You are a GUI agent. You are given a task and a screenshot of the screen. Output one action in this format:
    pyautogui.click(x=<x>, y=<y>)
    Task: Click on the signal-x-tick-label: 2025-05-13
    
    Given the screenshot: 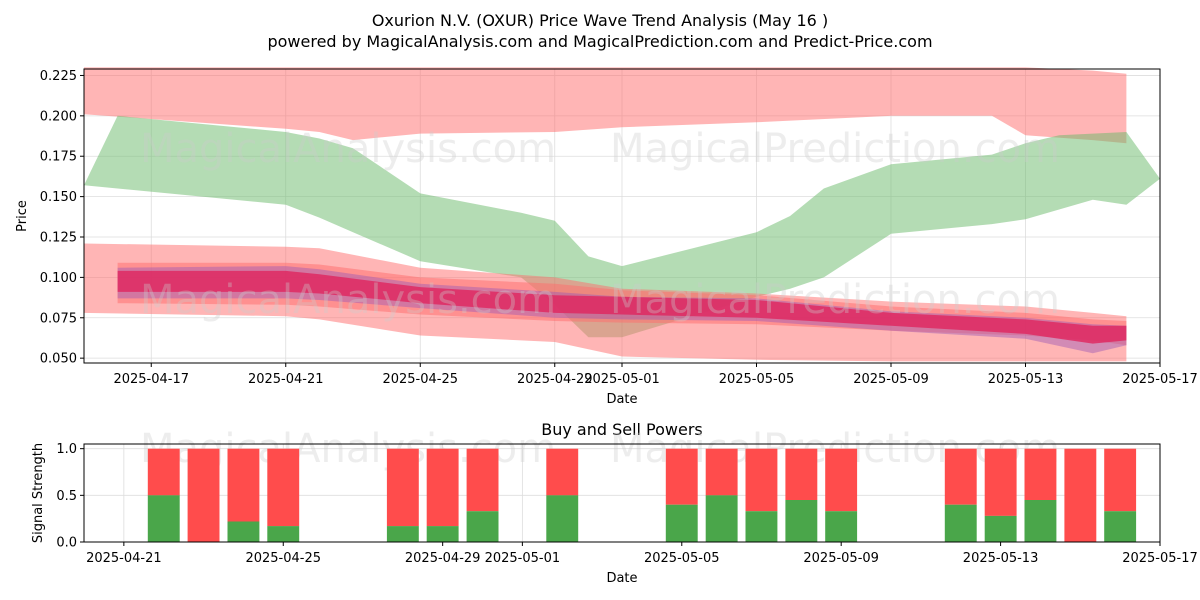 What is the action you would take?
    pyautogui.click(x=1001, y=558)
    